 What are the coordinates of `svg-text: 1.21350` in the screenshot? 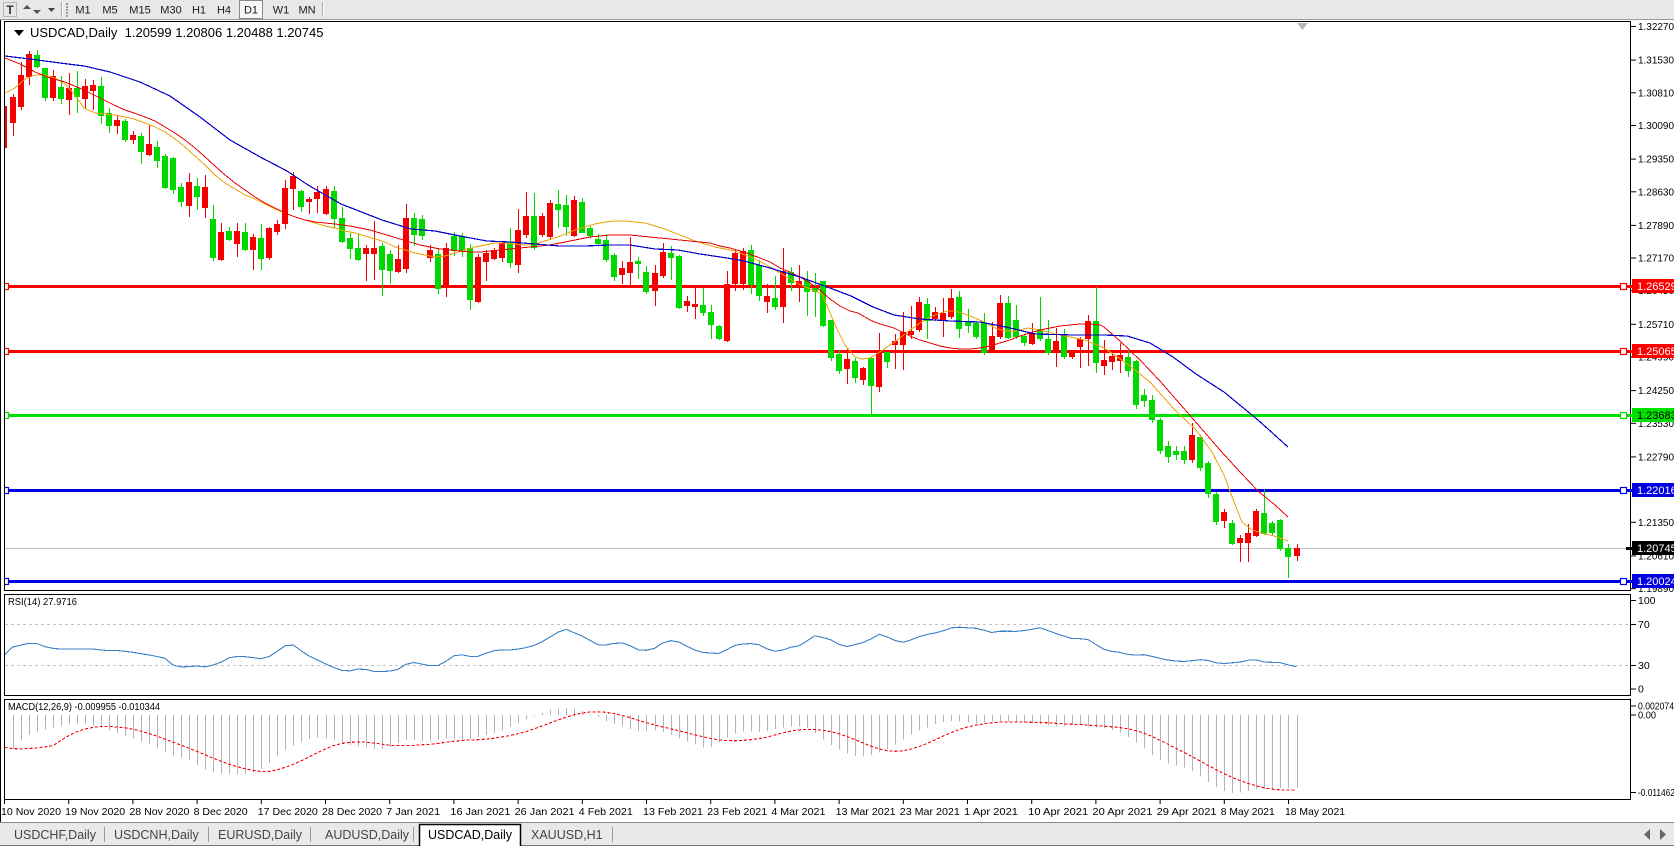 It's located at (1656, 523).